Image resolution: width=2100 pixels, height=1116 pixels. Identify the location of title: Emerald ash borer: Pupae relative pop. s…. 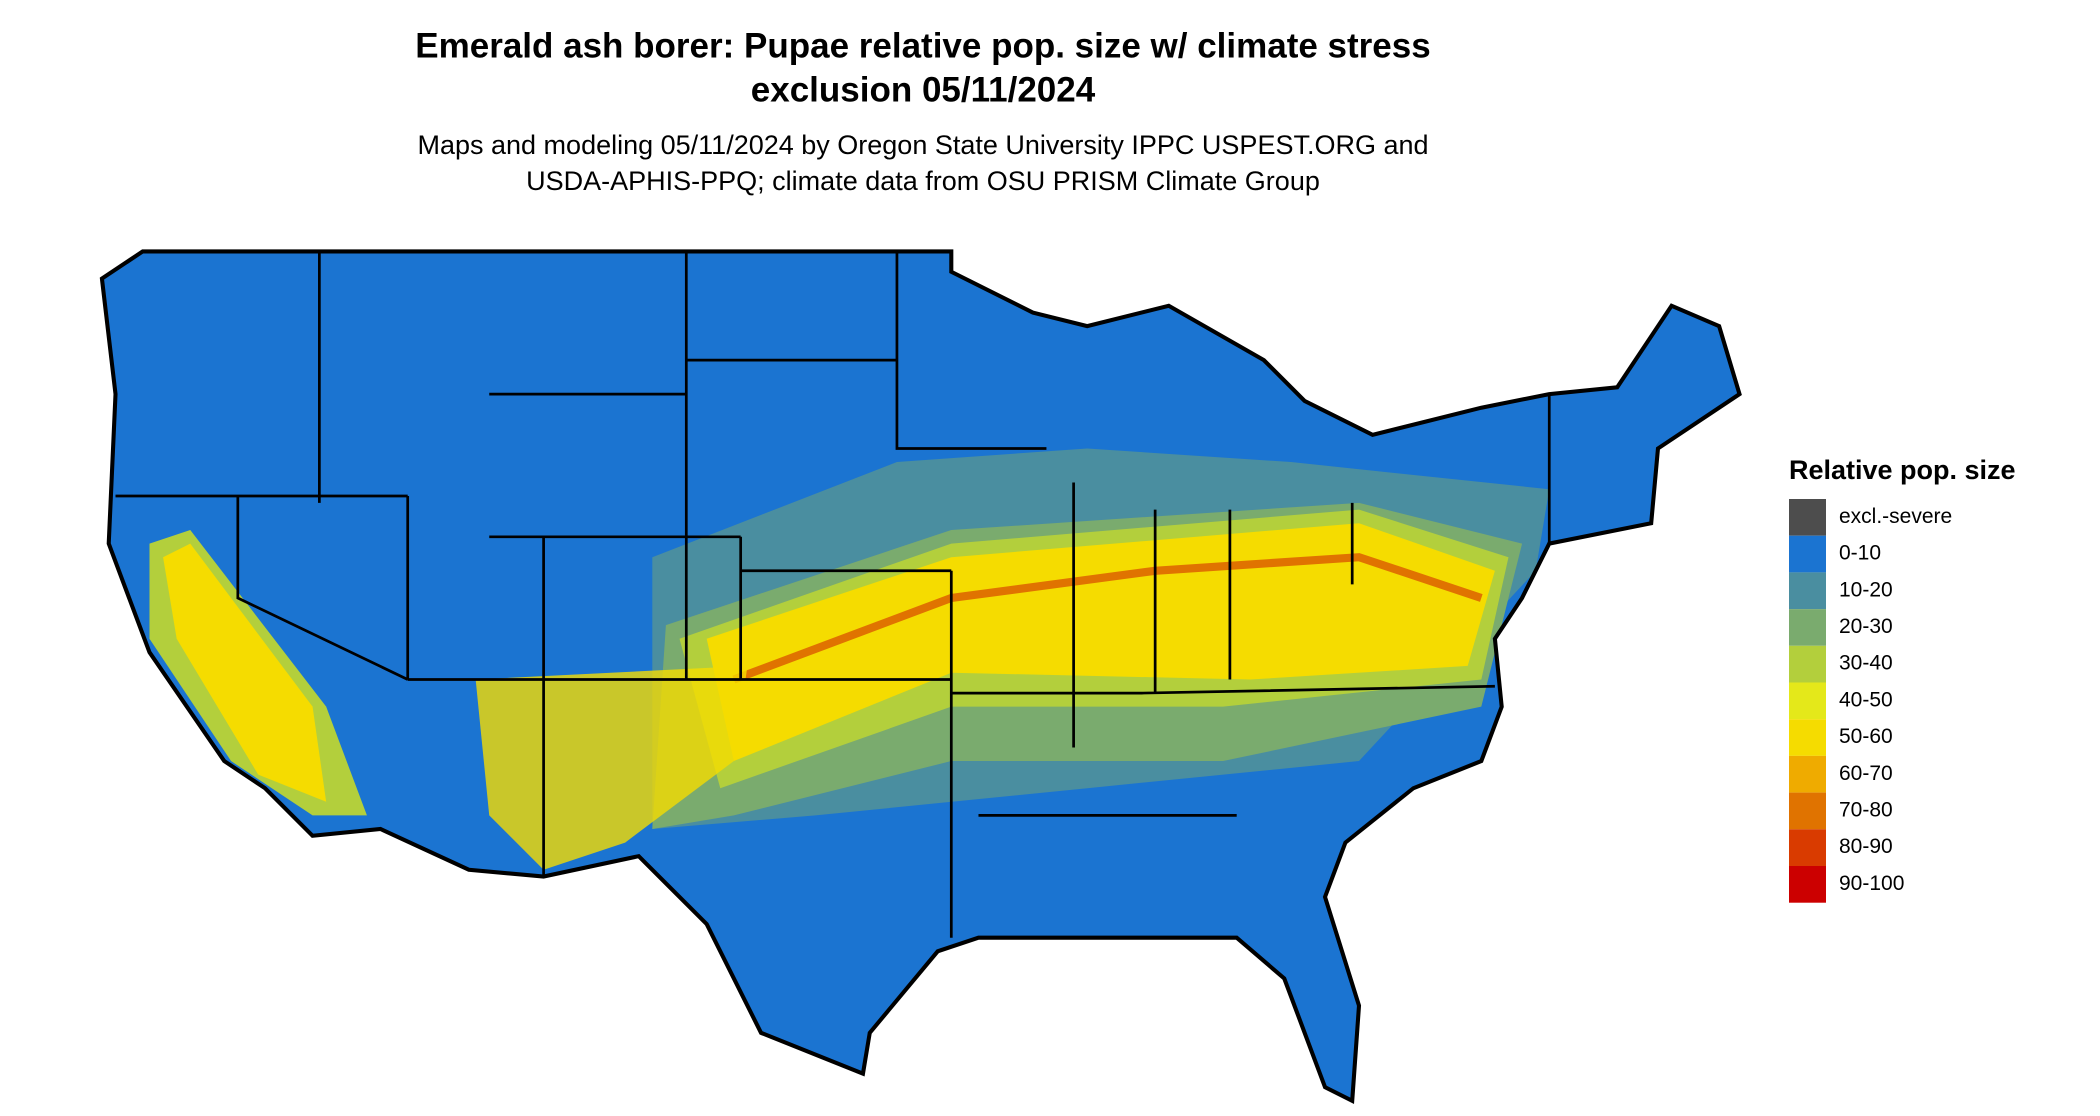
(922, 45).